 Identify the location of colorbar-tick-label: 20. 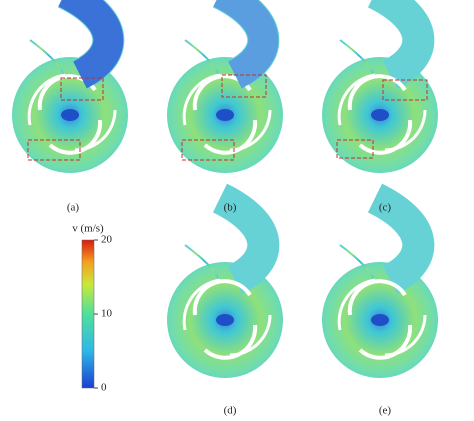
(107, 240).